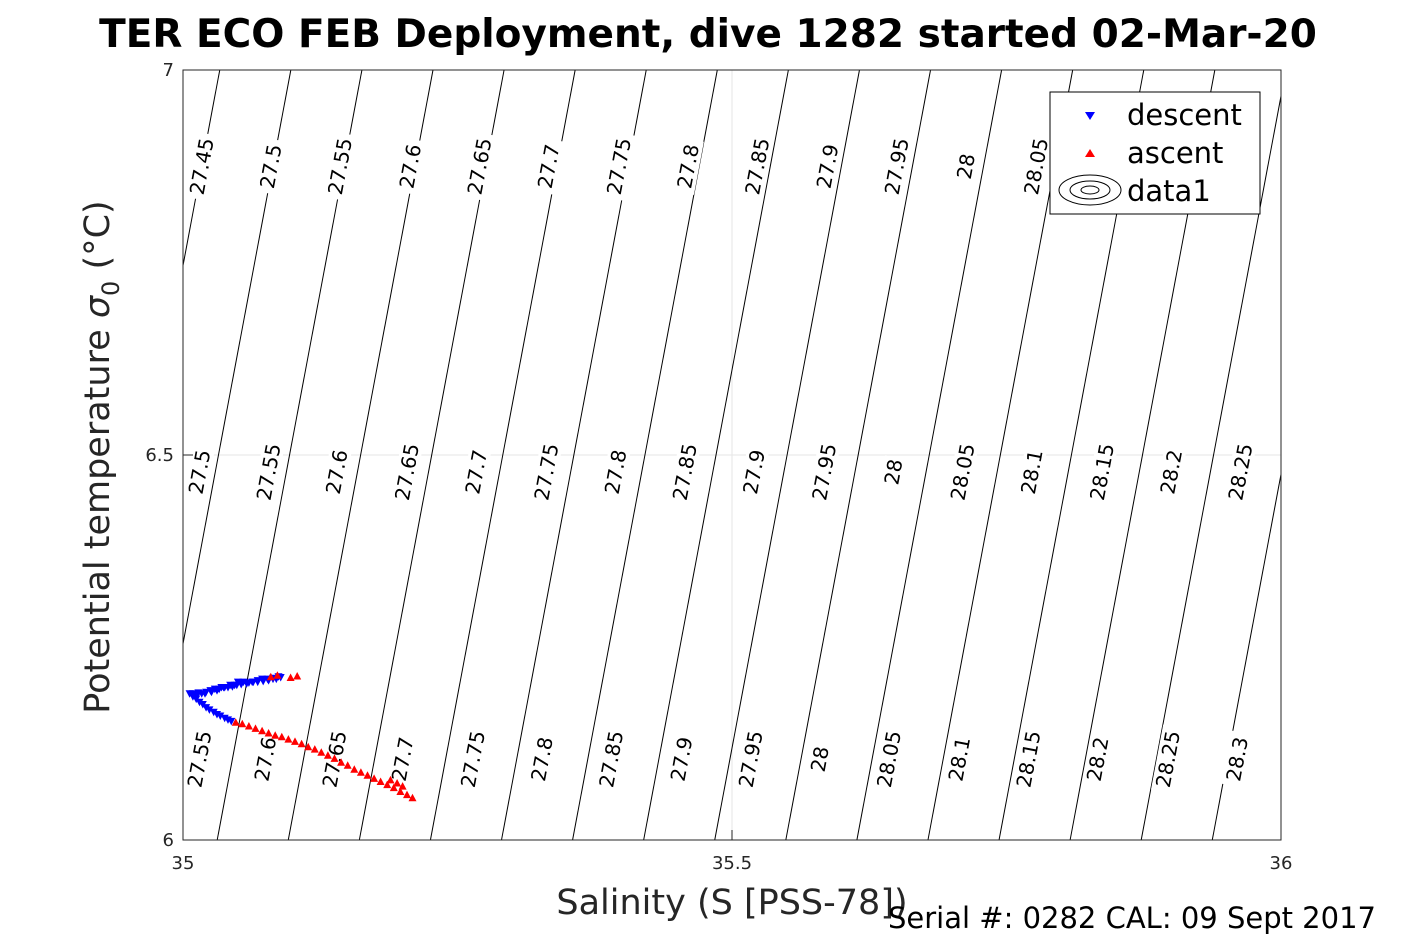  What do you see at coordinates (39, 455) in the screenshot?
I see `isopycnal-27.35` at bounding box center [39, 455].